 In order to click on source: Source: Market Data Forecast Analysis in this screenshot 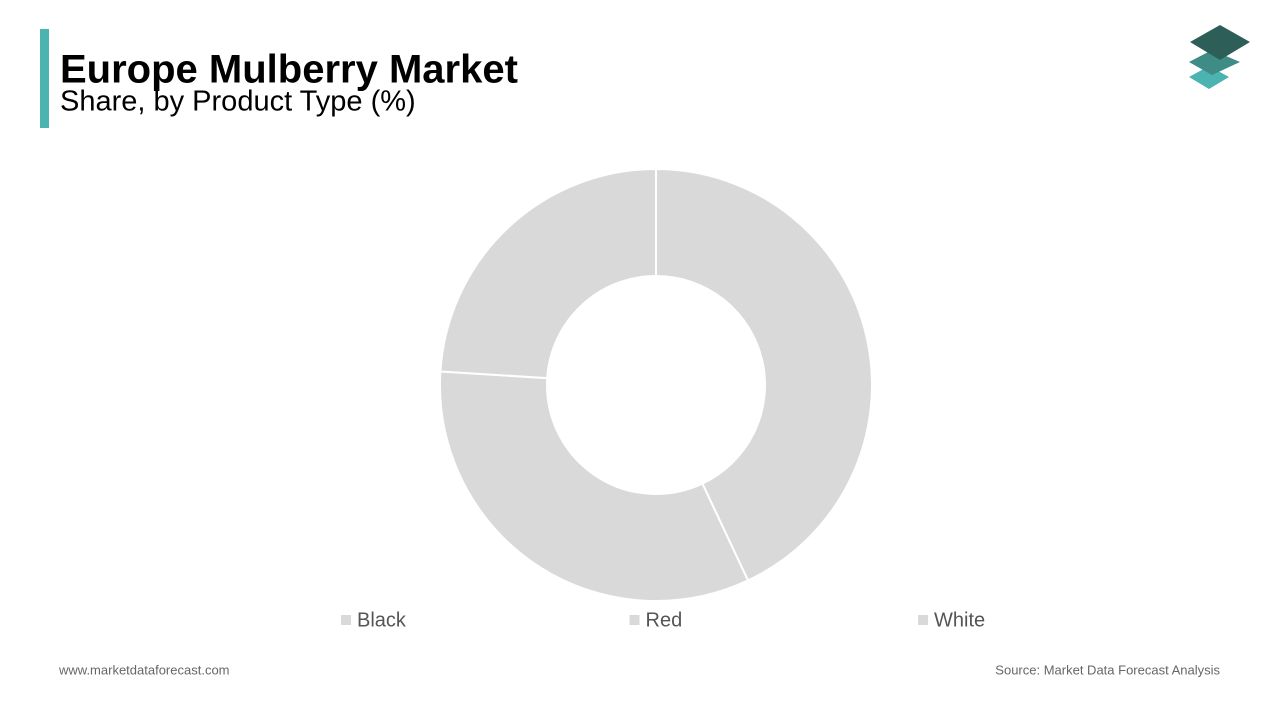, I will do `click(1107, 669)`.